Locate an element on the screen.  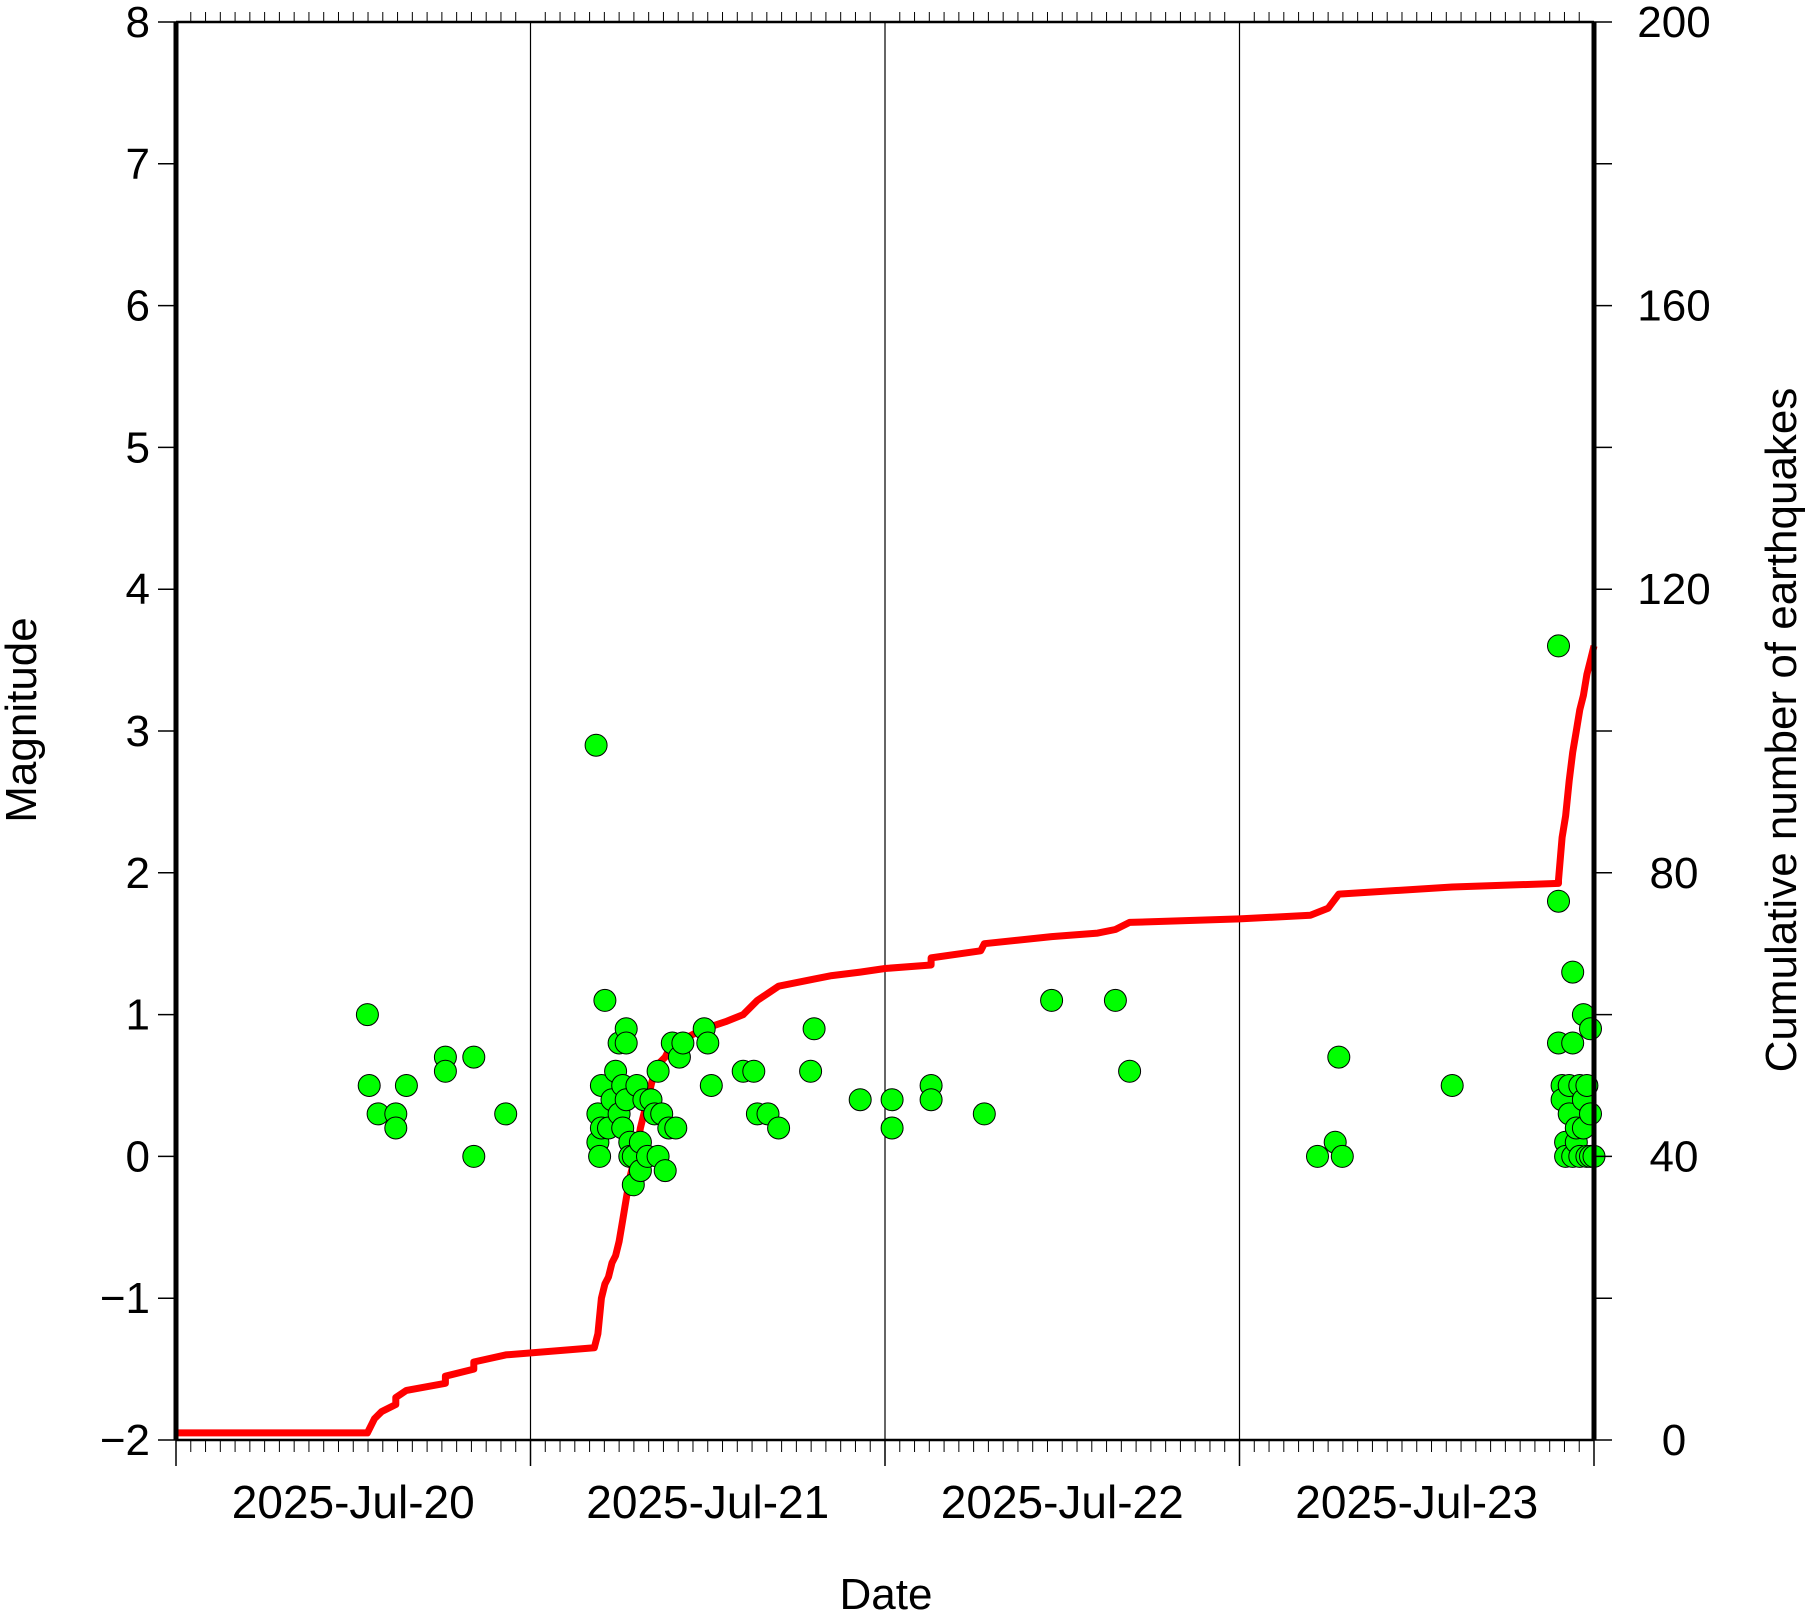
y-tick-label: 8 is located at coordinates (138, 23).